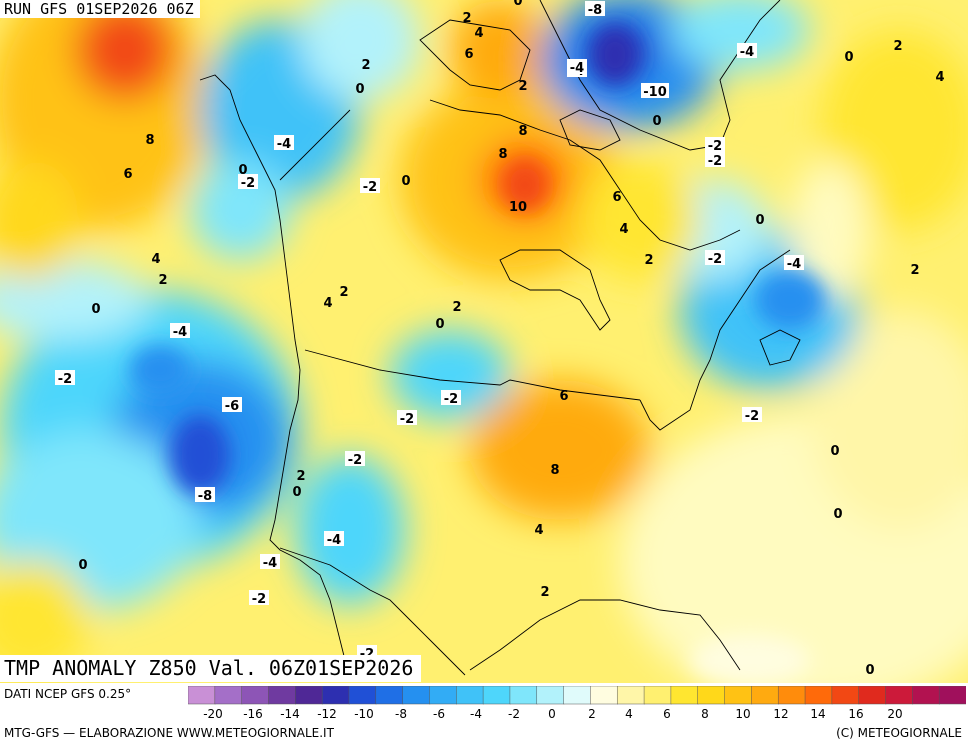  I want to click on colorbar-tick-label: 20, so click(895, 714).